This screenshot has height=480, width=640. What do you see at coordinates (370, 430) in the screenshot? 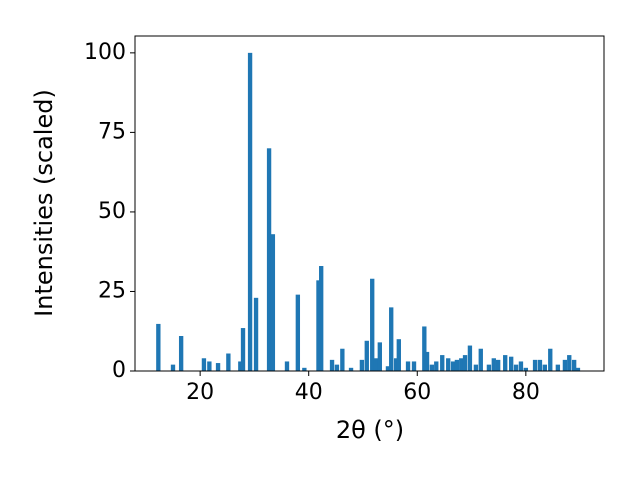
I see `x-axis-label: 2θ (°)` at bounding box center [370, 430].